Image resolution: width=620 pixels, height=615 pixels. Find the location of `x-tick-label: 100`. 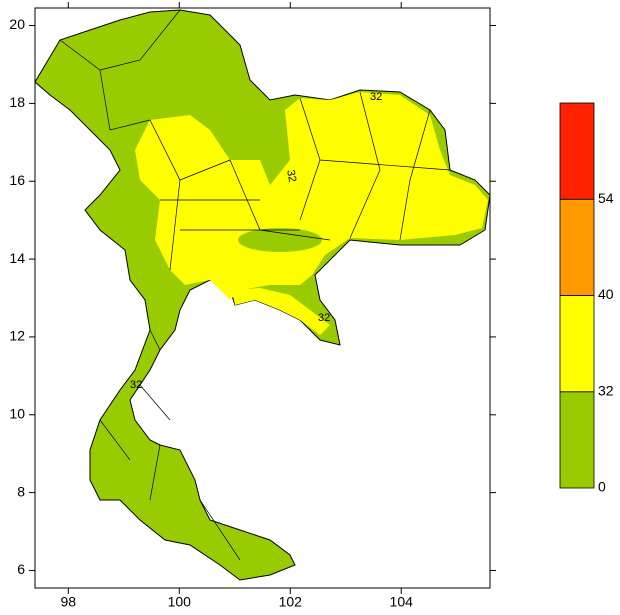

x-tick-label: 100 is located at coordinates (180, 602).